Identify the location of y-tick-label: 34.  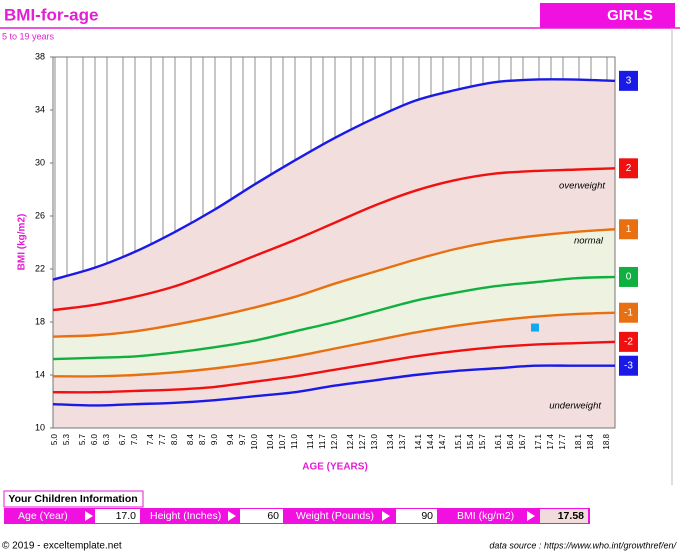
(40, 109).